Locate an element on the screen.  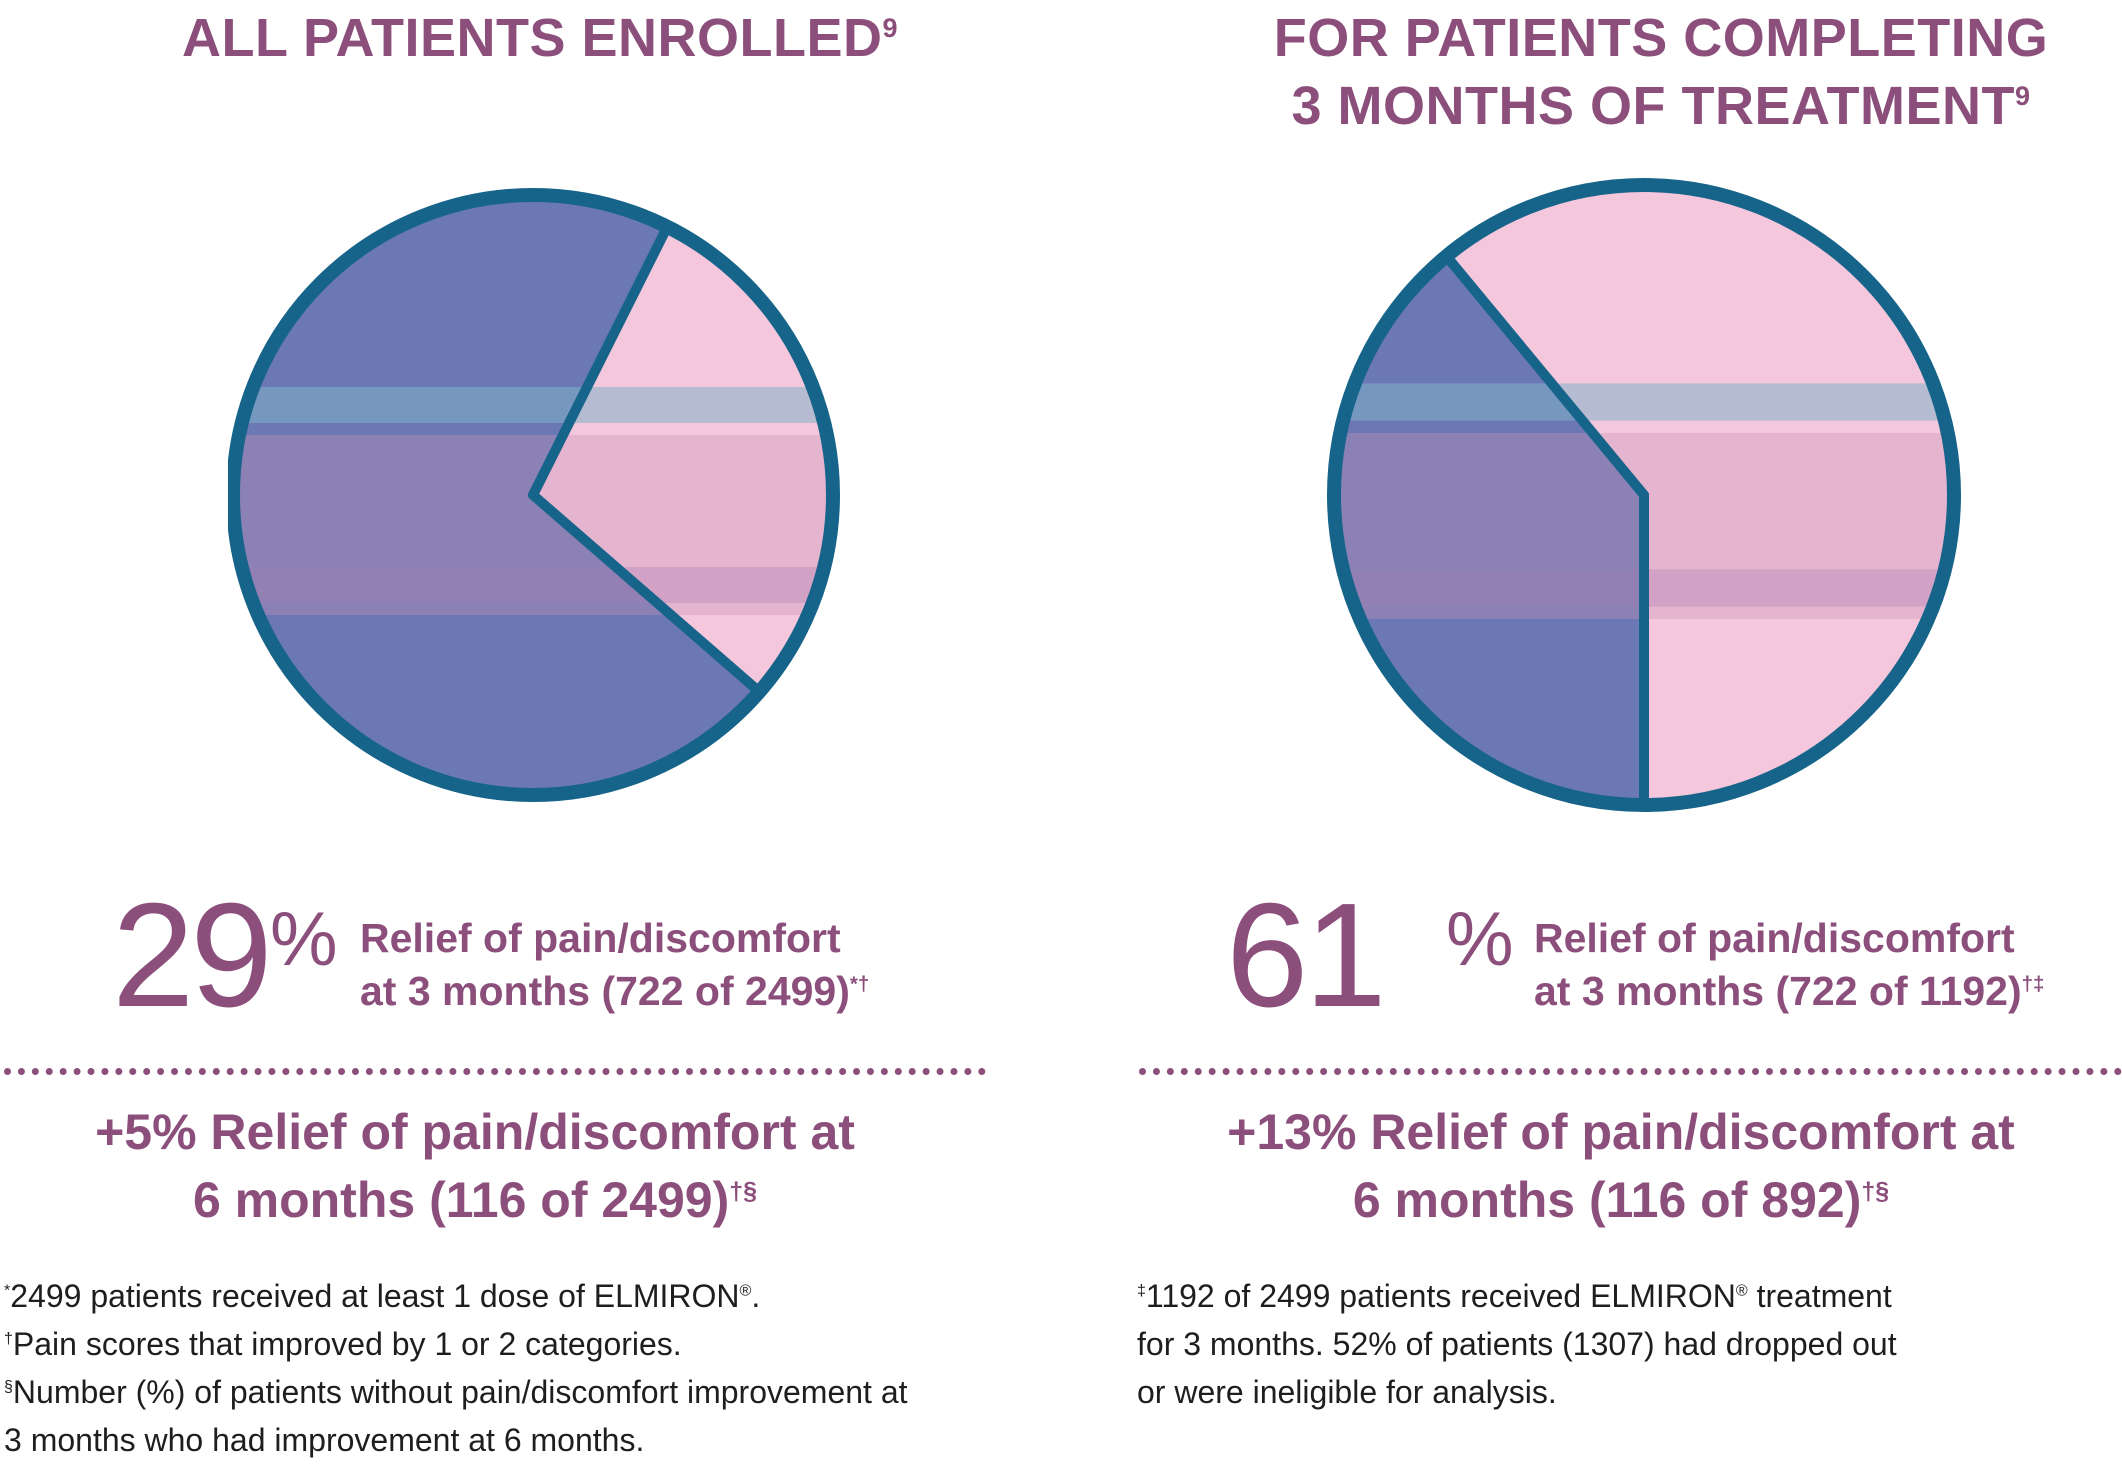
stat-desc-line2: at 3 months (722 of 2499) is located at coordinates (605, 991).